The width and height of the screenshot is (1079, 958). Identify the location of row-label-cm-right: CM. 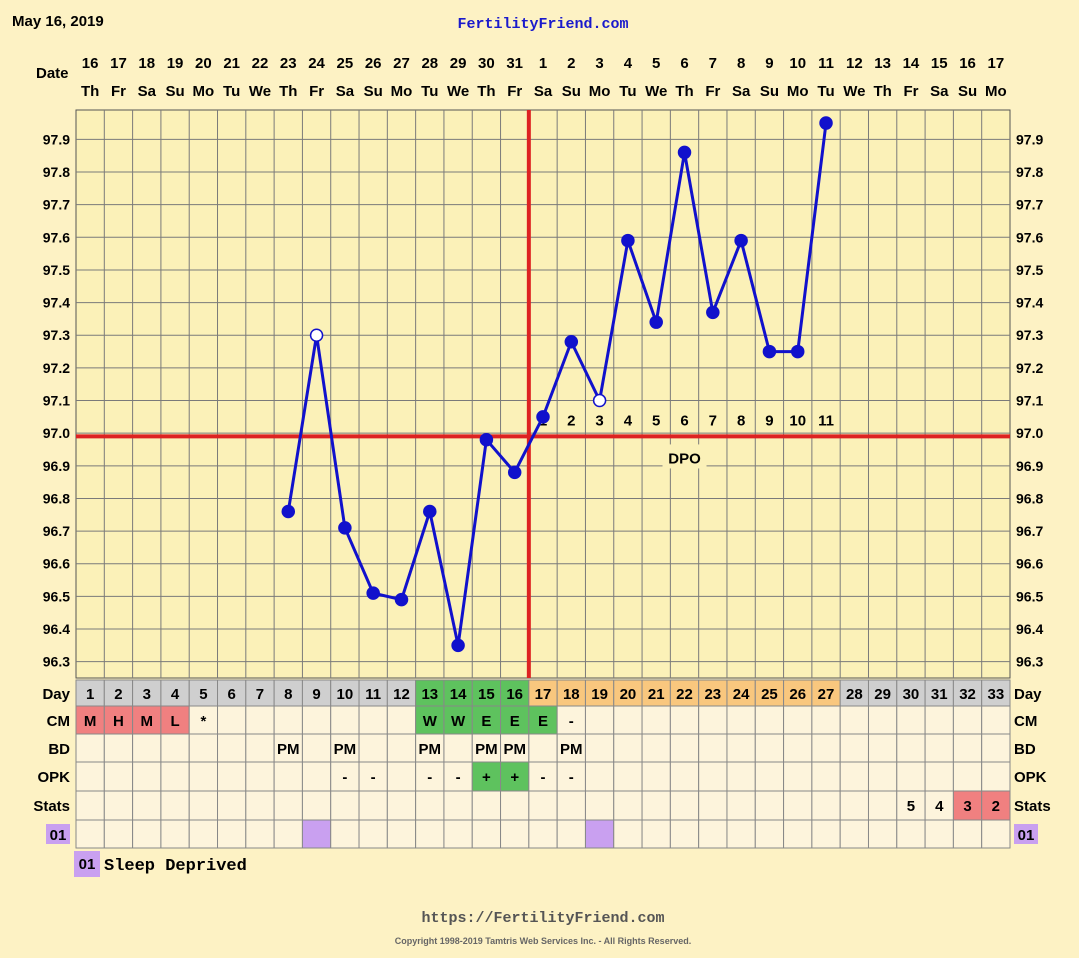
(1025, 721).